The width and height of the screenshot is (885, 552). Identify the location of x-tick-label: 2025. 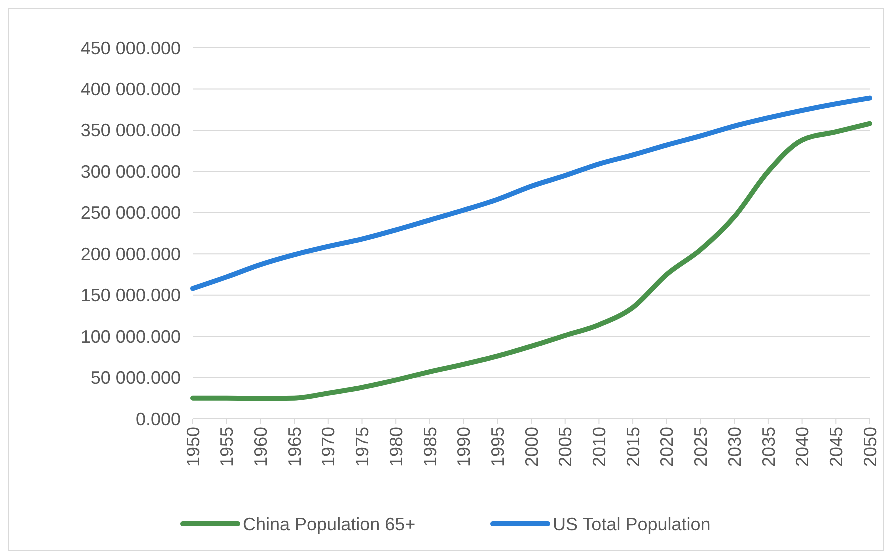
(701, 447).